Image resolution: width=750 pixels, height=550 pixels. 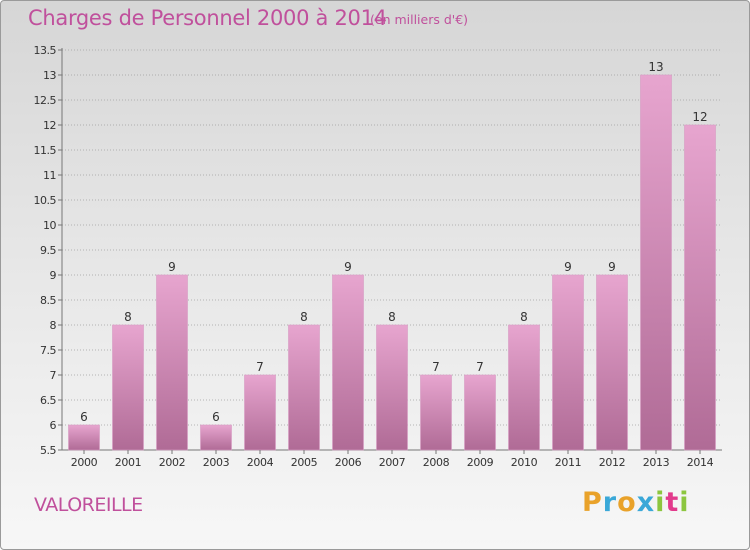 What do you see at coordinates (49, 125) in the screenshot?
I see `y-tick-label: 12` at bounding box center [49, 125].